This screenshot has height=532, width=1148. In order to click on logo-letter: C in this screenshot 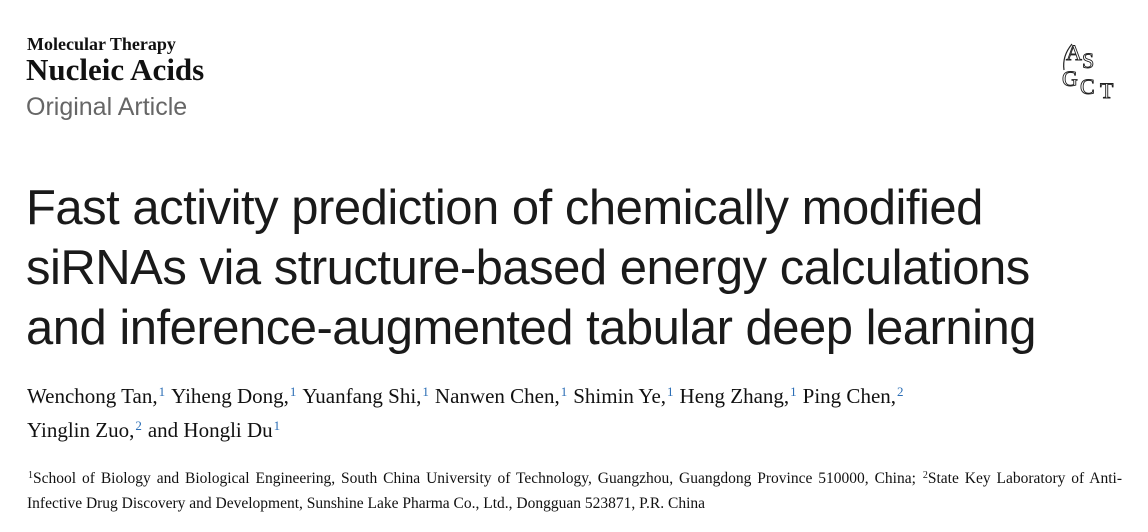, I will do `click(1087, 86)`.